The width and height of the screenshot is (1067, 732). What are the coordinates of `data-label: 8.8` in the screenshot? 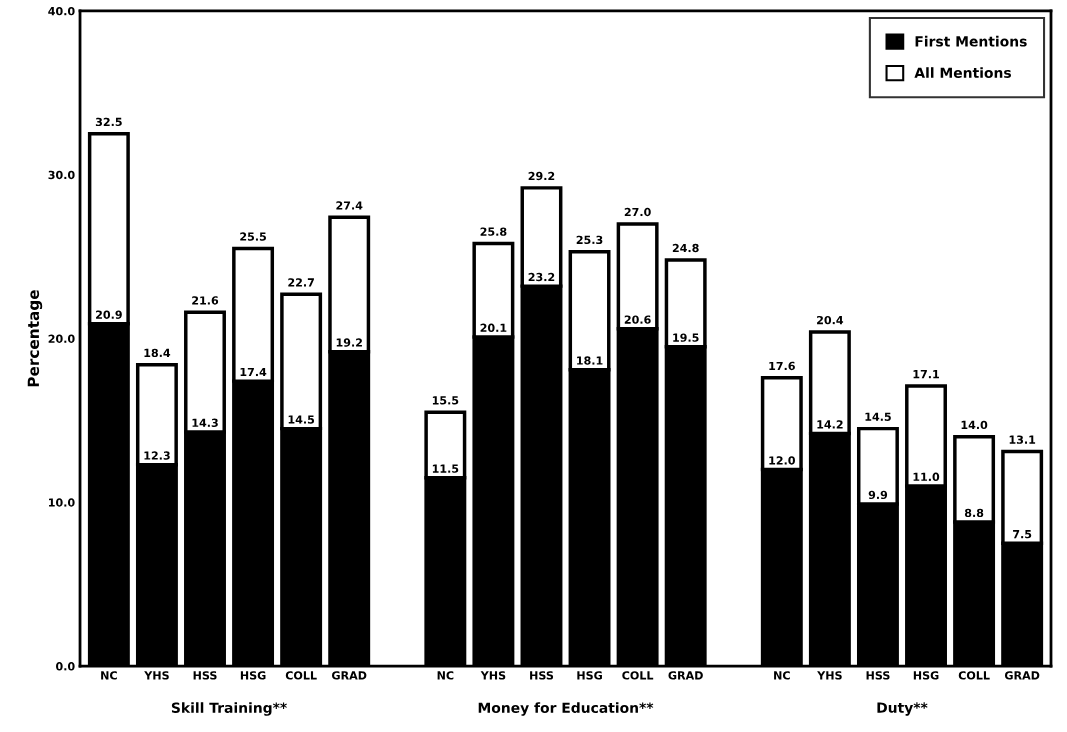 It's located at (974, 513).